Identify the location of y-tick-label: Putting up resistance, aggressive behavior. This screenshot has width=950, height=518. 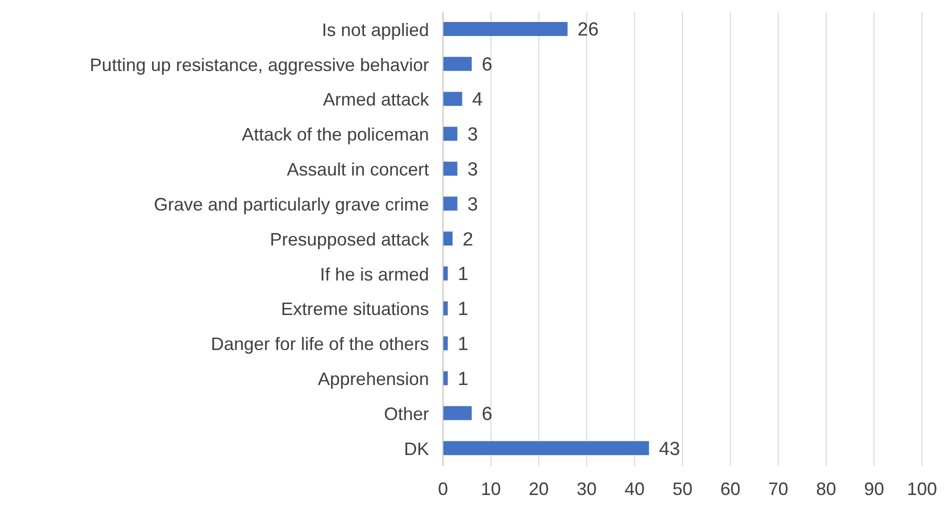
(259, 64).